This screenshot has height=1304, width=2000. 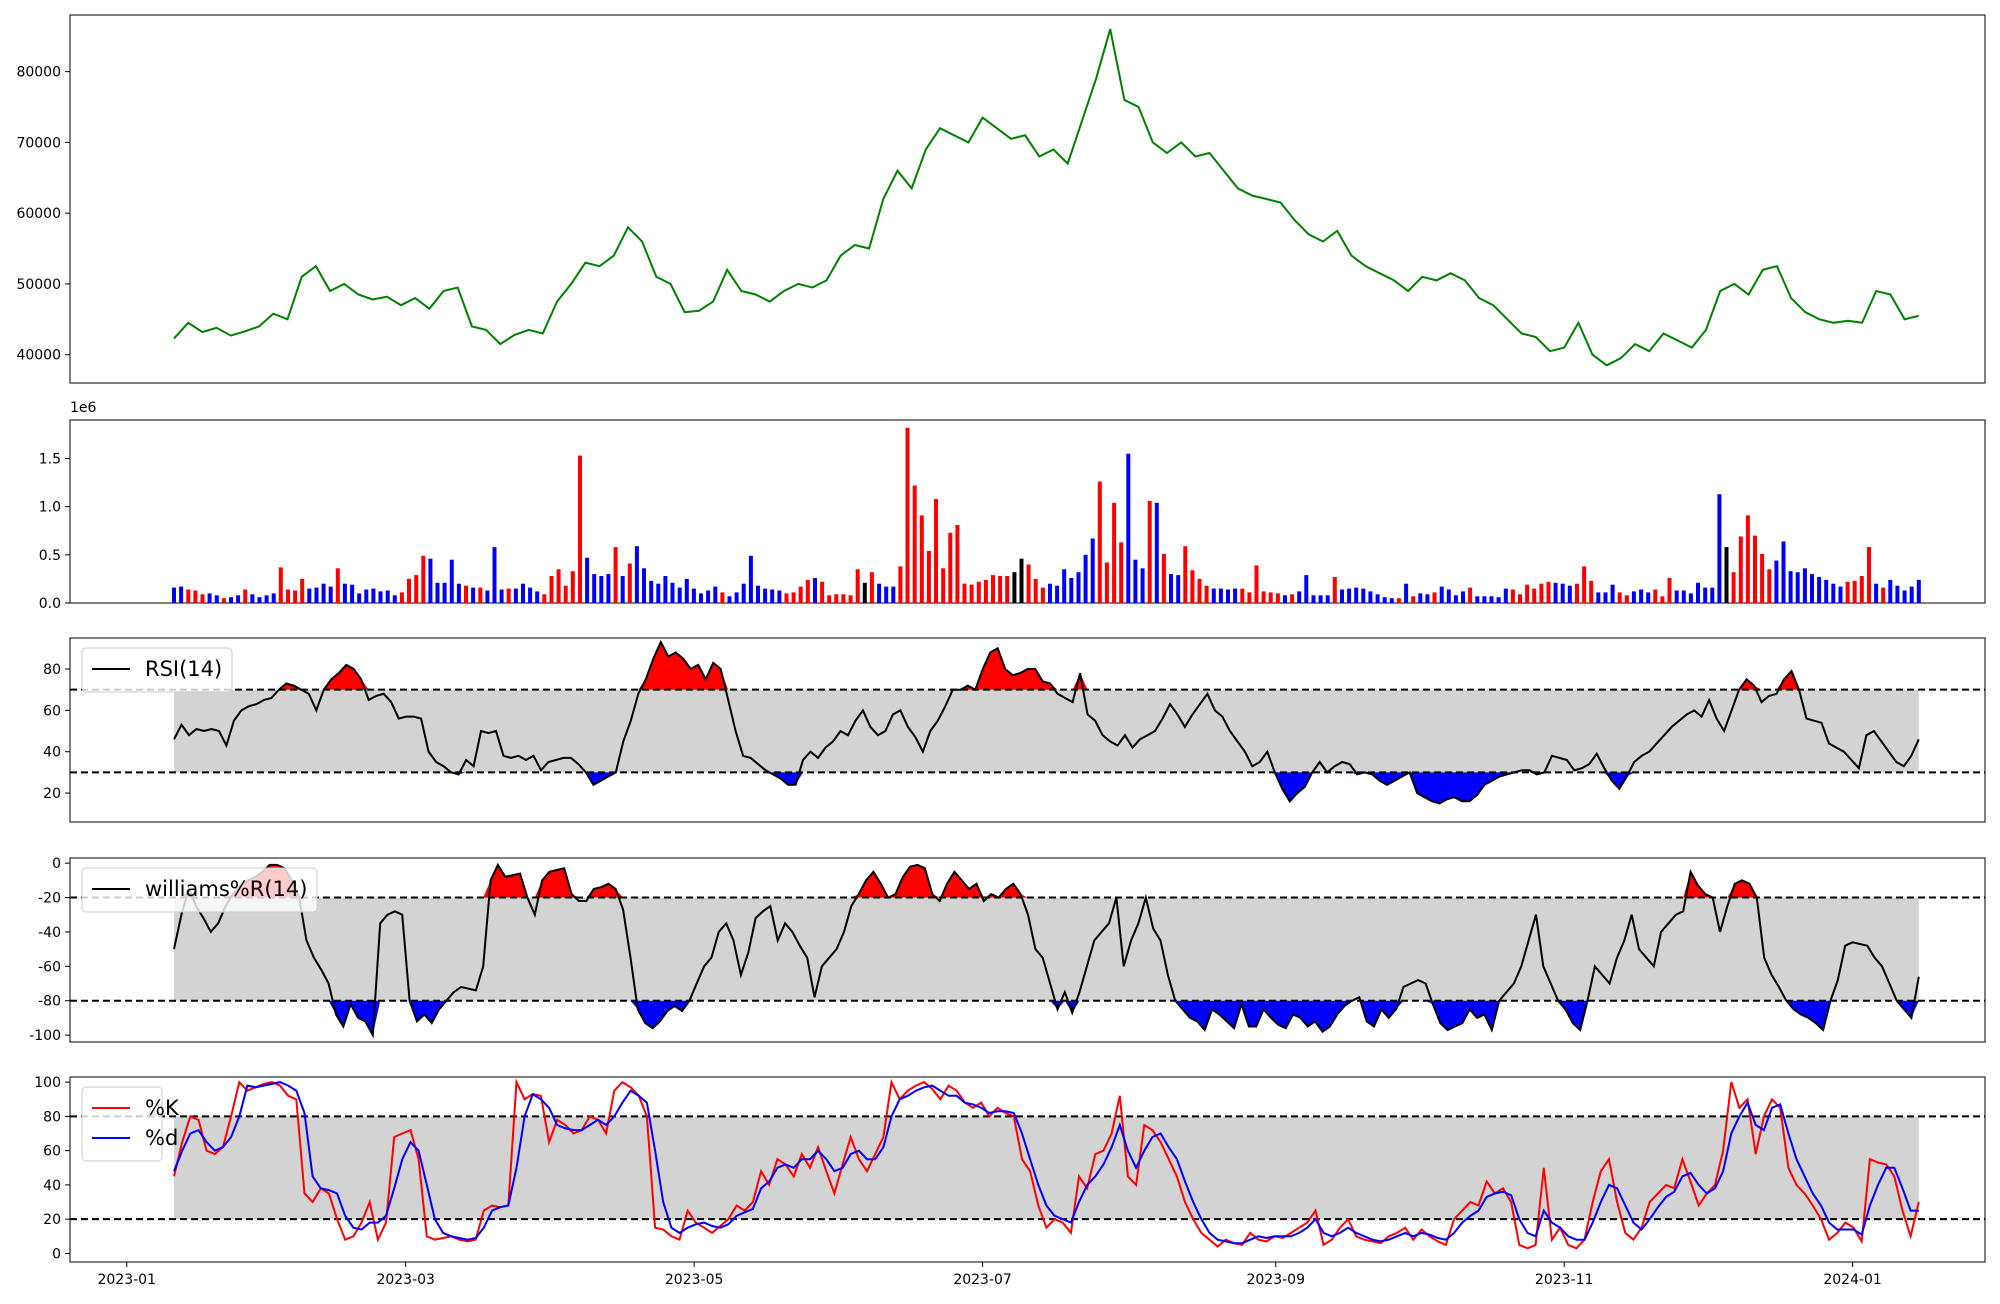 What do you see at coordinates (1046, 788) in the screenshot?
I see `rsi-oversold-fill` at bounding box center [1046, 788].